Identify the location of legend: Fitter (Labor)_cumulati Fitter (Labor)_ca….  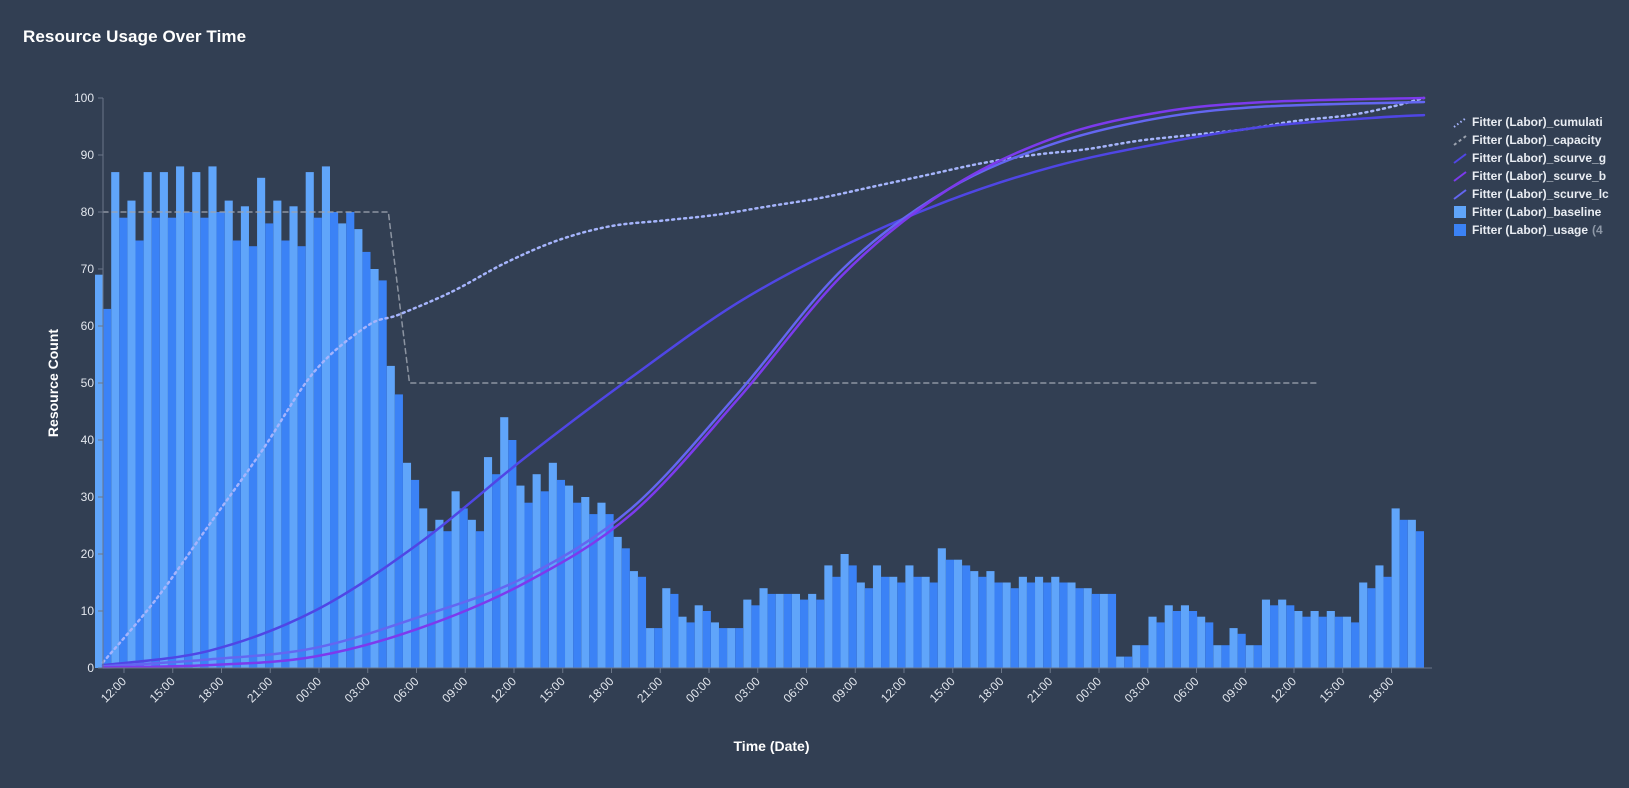
(1531, 176).